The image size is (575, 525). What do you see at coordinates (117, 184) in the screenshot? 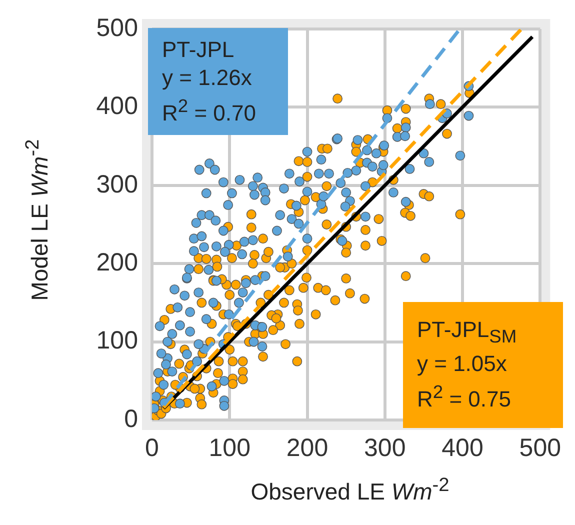
I see `y-tick-label: 300` at bounding box center [117, 184].